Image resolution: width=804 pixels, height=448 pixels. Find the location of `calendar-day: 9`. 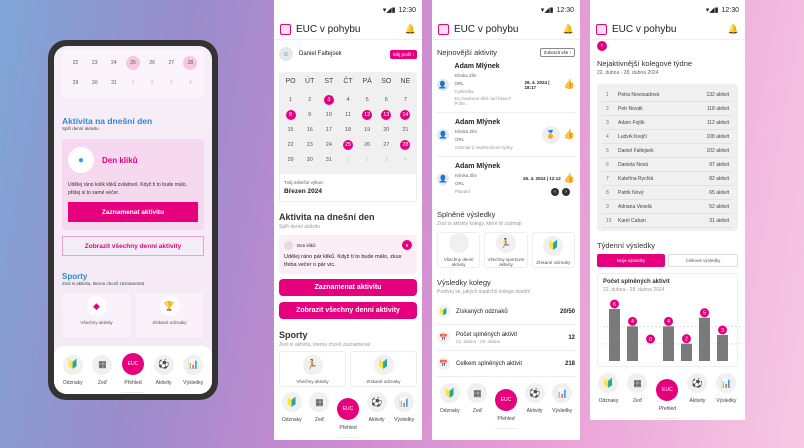

calendar-day: 9 is located at coordinates (310, 115).